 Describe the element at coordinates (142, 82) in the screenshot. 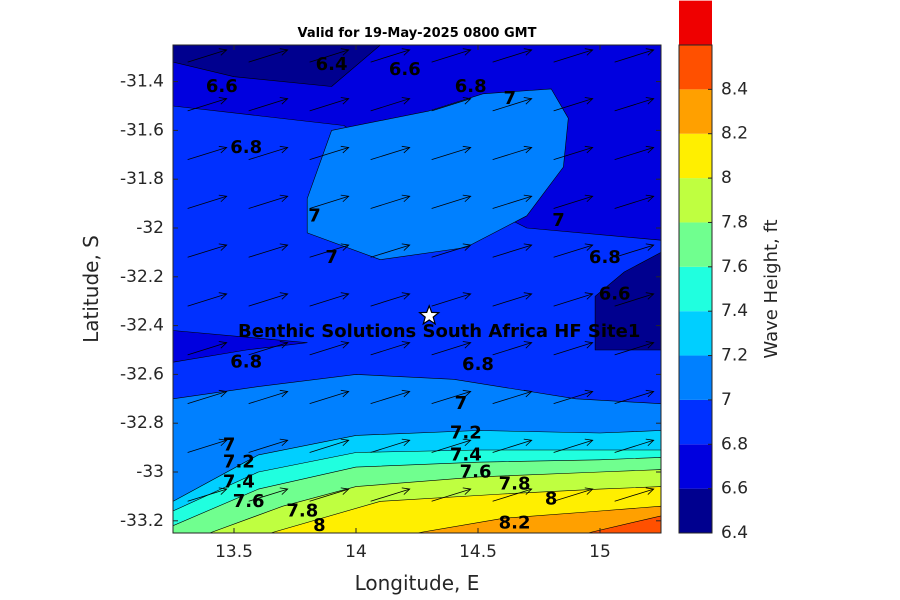

I see `y-tick-label: -31.4` at that location.